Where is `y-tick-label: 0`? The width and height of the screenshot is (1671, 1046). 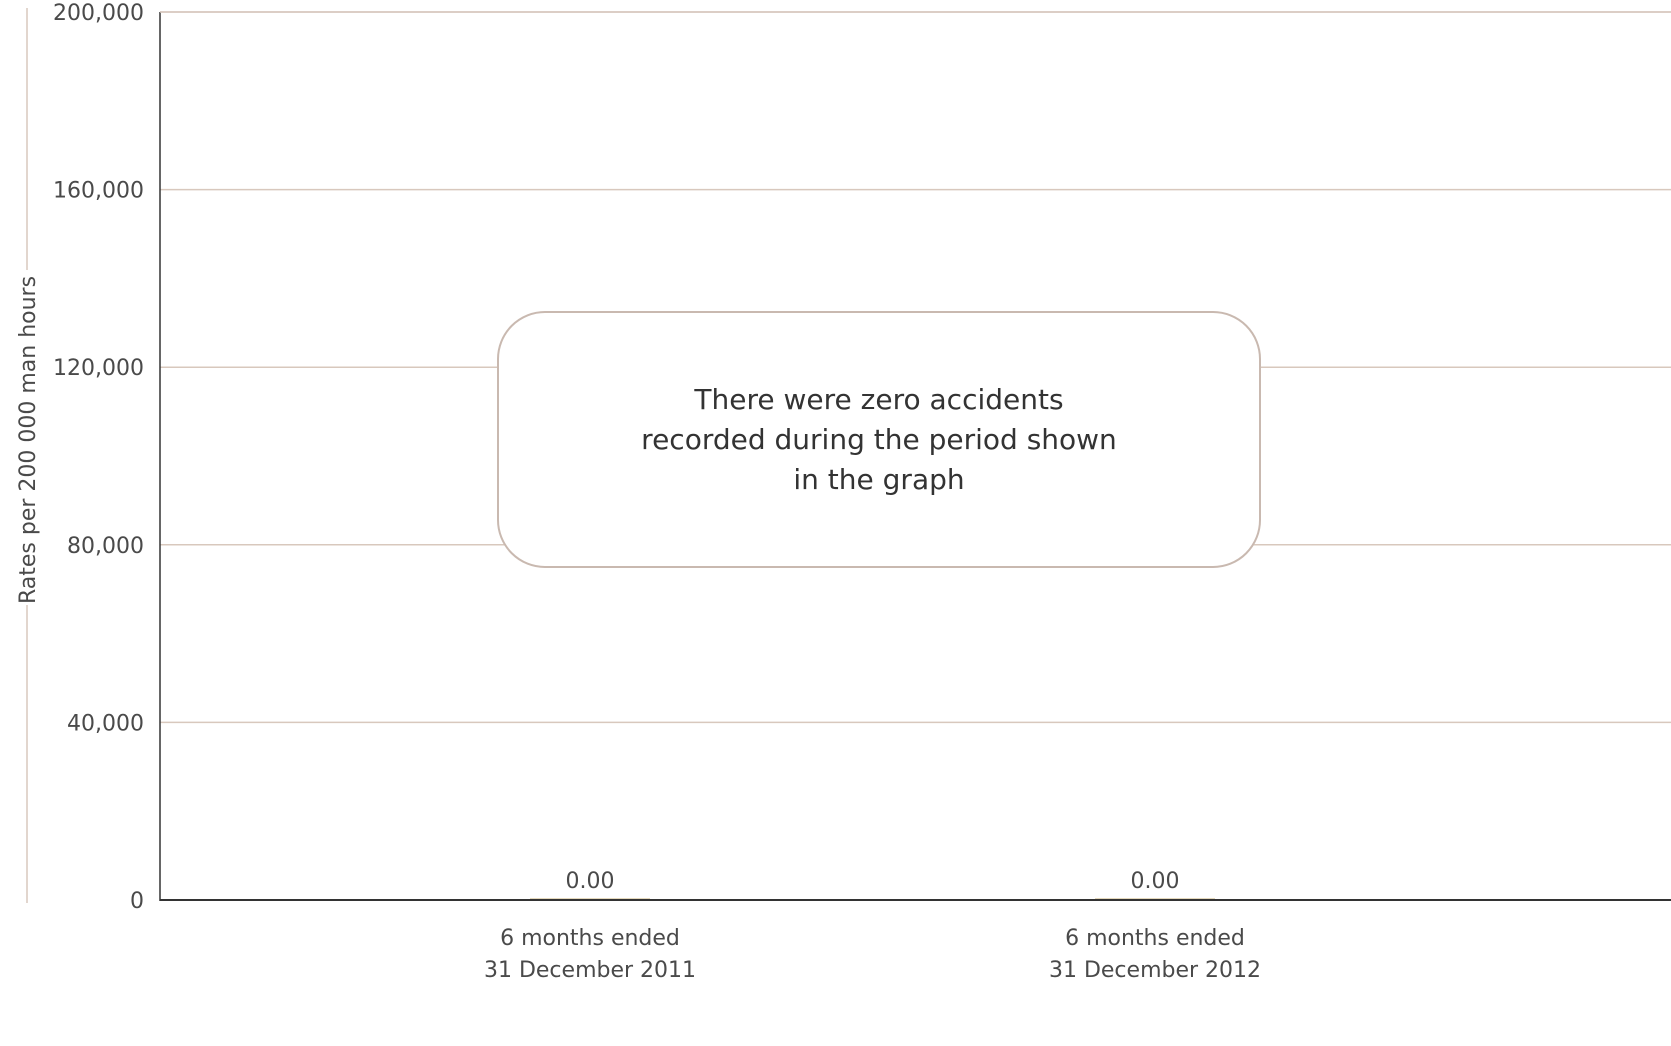 y-tick-label: 0 is located at coordinates (137, 901).